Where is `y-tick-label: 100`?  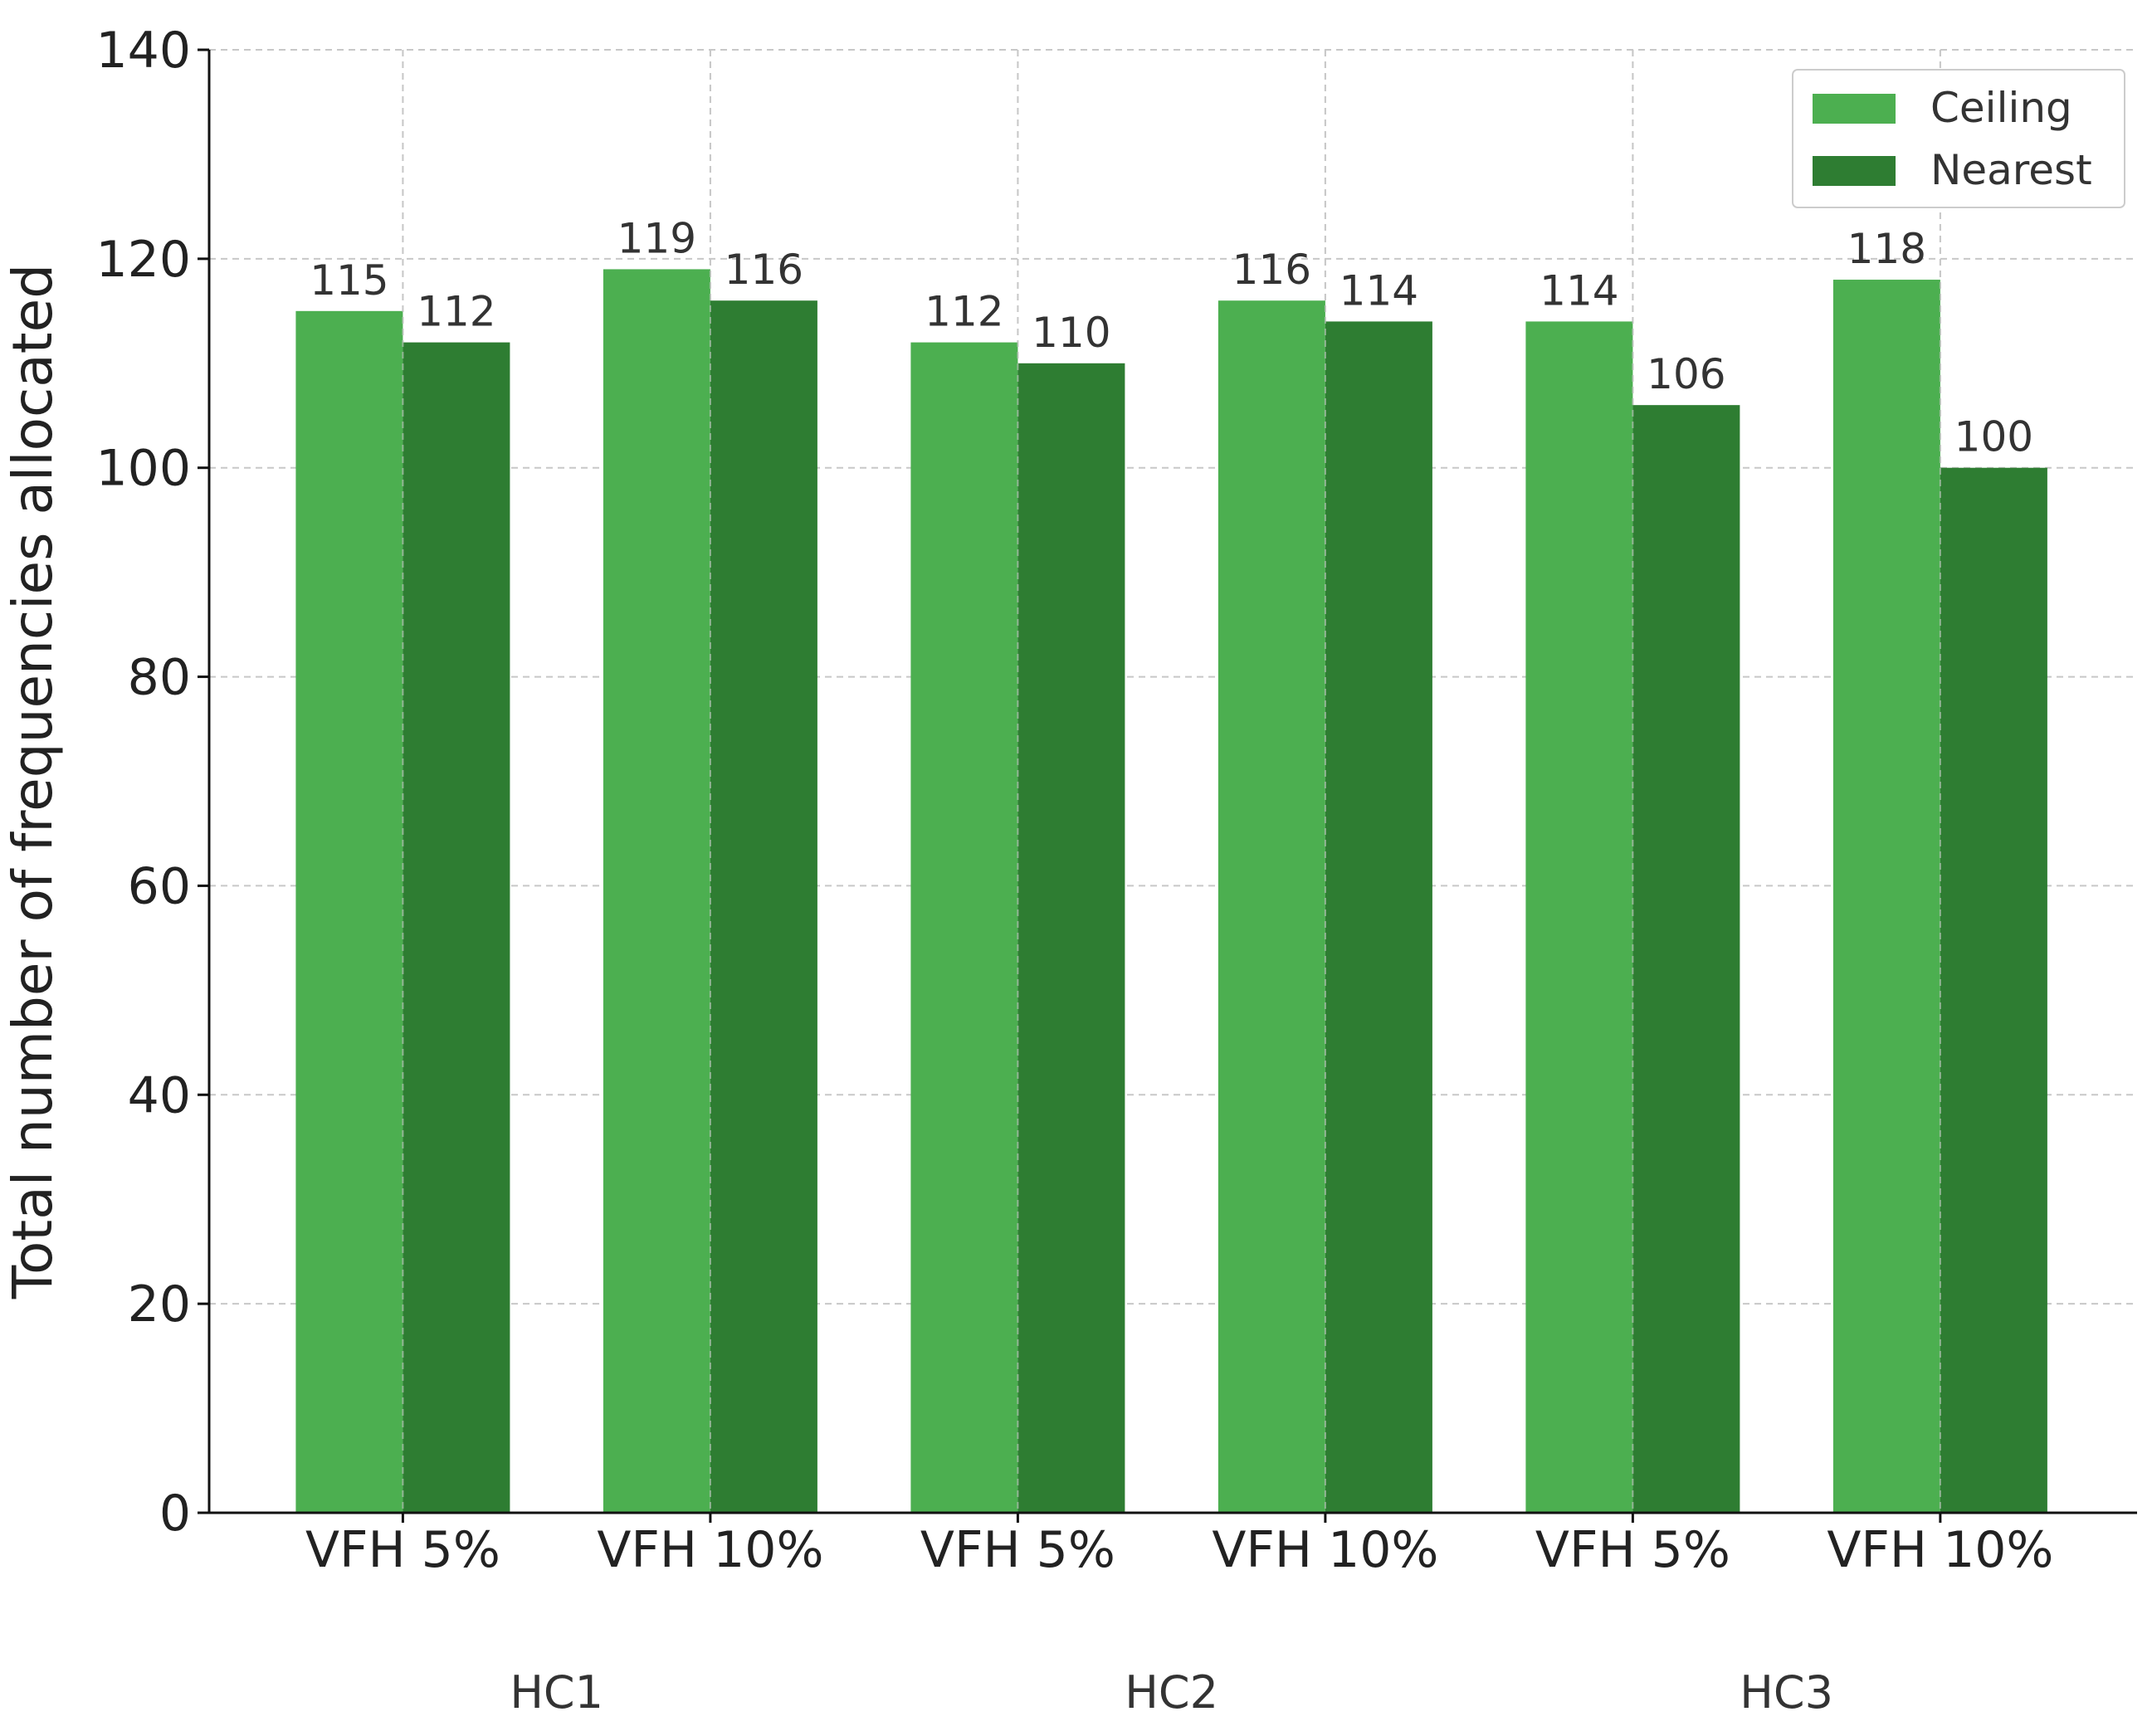
y-tick-label: 100 is located at coordinates (143, 469).